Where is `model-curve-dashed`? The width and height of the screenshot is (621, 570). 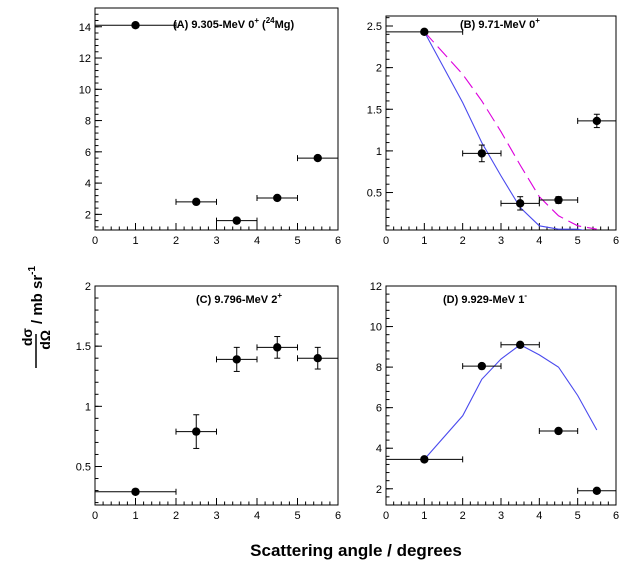
model-curve-dashed is located at coordinates (510, 130).